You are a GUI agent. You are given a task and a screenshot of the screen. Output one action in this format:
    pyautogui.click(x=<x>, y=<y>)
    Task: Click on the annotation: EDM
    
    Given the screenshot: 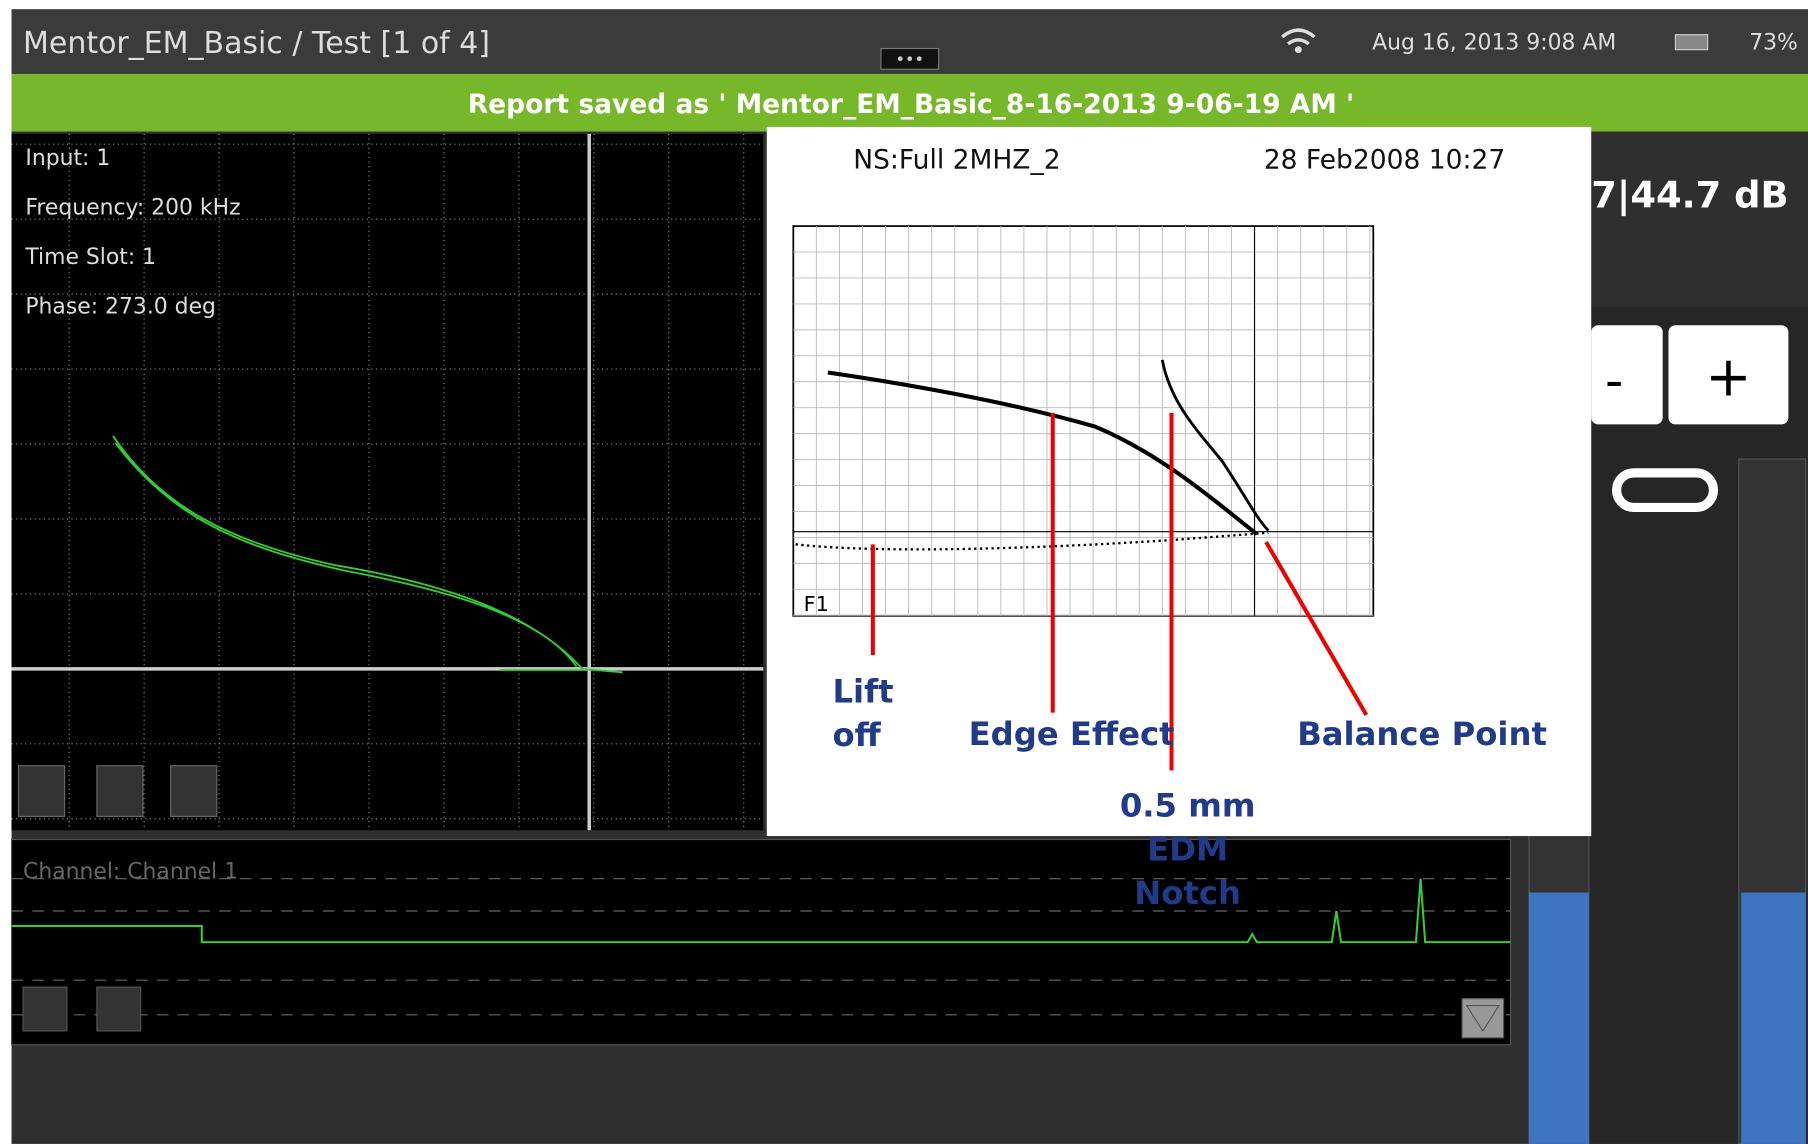 What is the action you would take?
    pyautogui.click(x=1187, y=849)
    